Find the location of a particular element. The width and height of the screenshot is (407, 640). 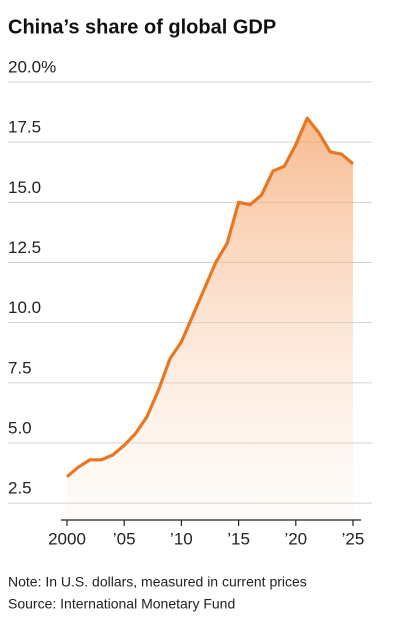

x-tick-label: 2000 is located at coordinates (67, 538).